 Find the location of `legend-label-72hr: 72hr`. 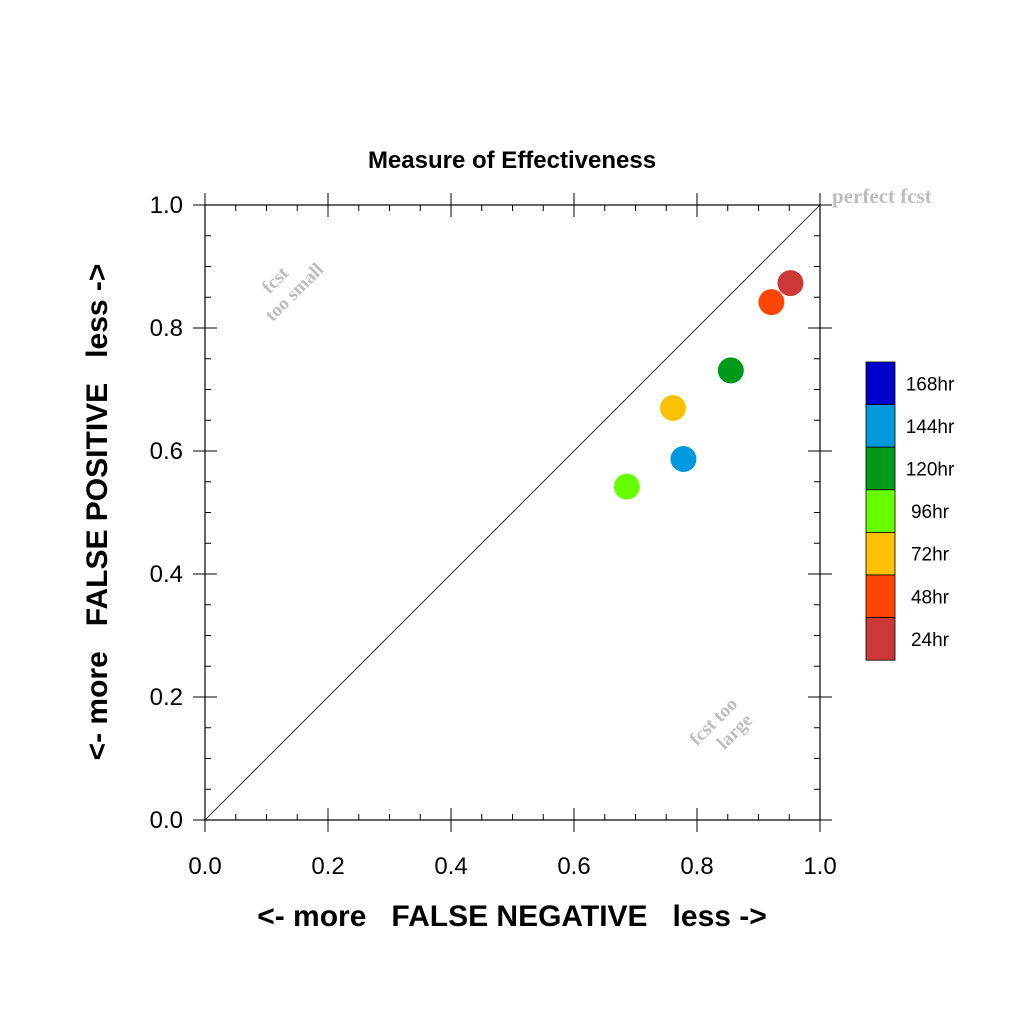

legend-label-72hr: 72hr is located at coordinates (930, 555).